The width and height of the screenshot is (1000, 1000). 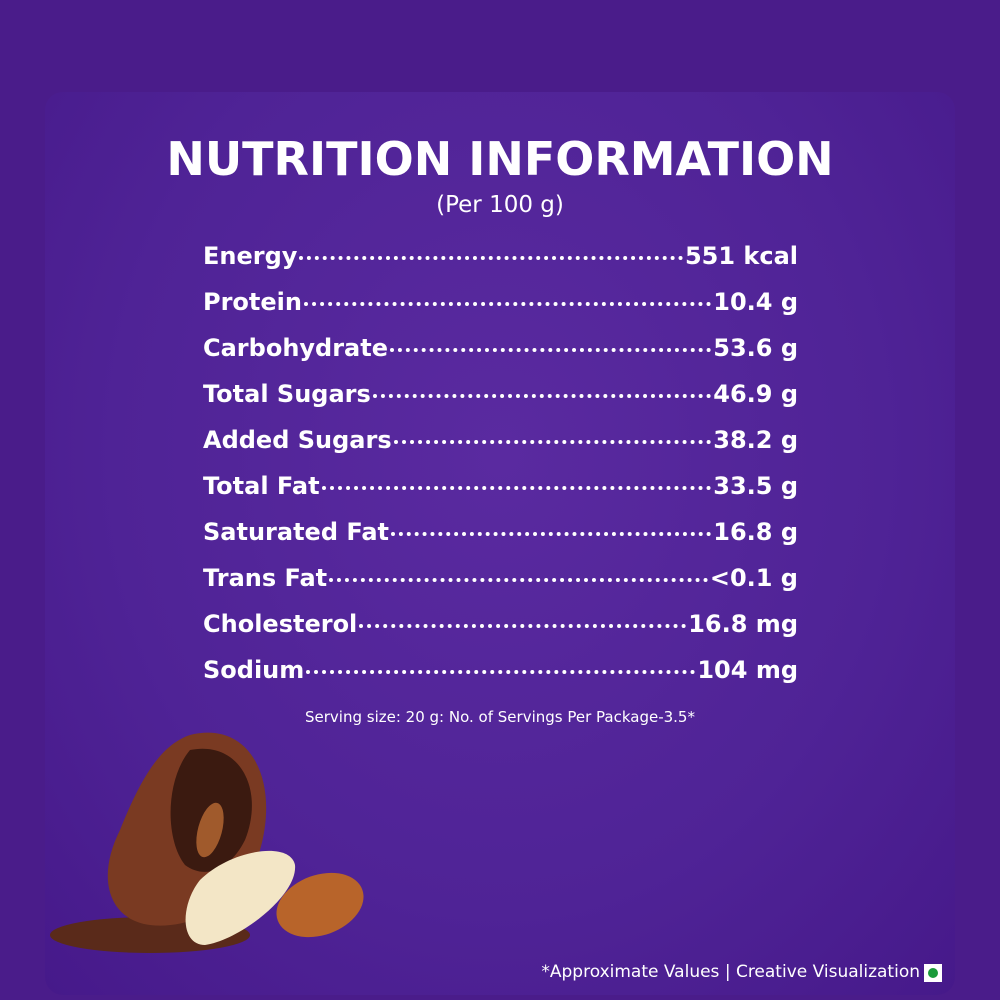 I want to click on nutrient-name: Trans Fat, so click(x=265, y=578).